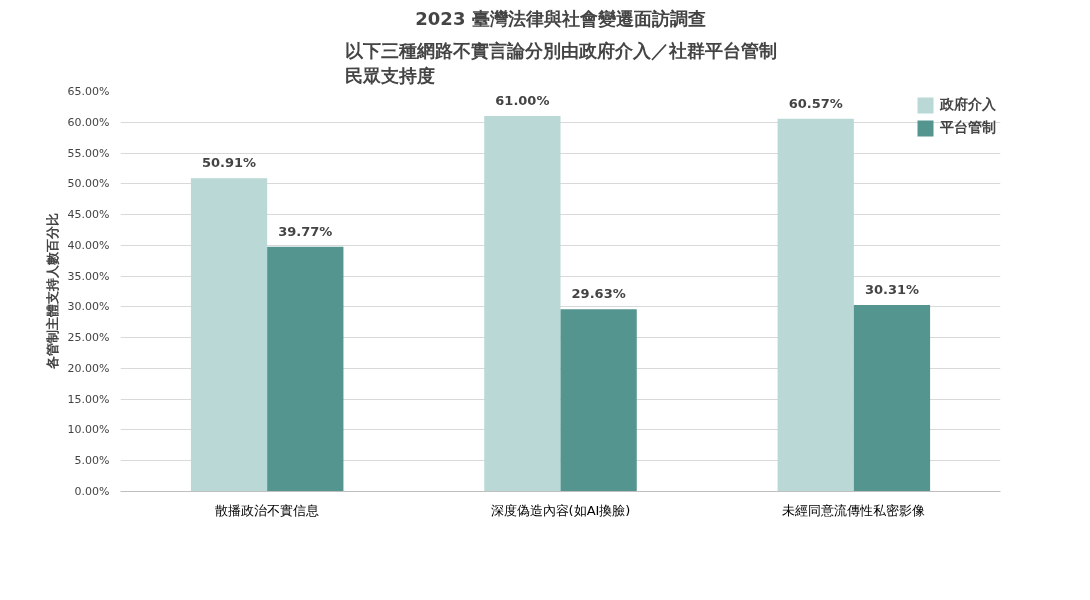  I want to click on chart-title: 2023 臺灣法律與社會變遷面訪調查, so click(560, 18).